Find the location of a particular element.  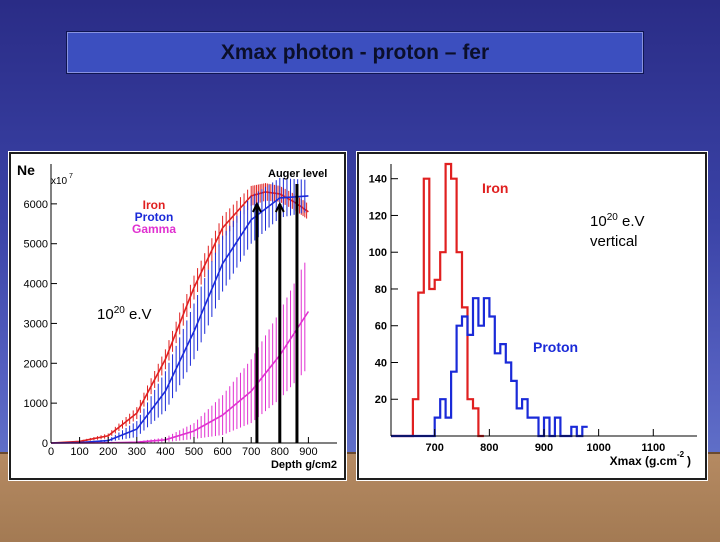

y-tick-label: 2000 is located at coordinates (36, 364).